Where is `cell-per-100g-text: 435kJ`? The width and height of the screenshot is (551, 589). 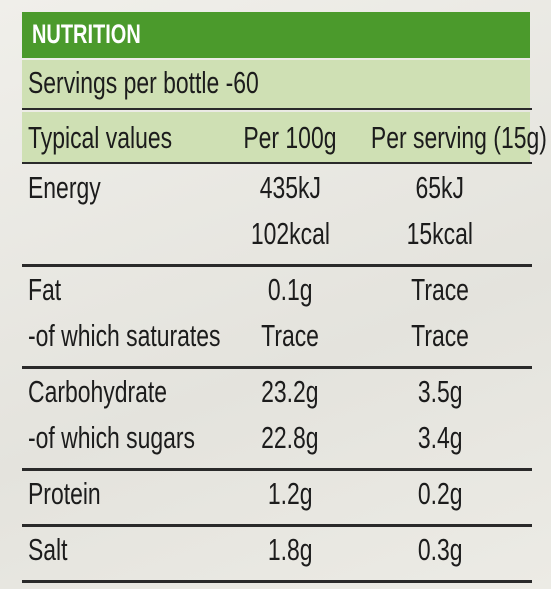
cell-per-100g-text: 435kJ is located at coordinates (290, 187).